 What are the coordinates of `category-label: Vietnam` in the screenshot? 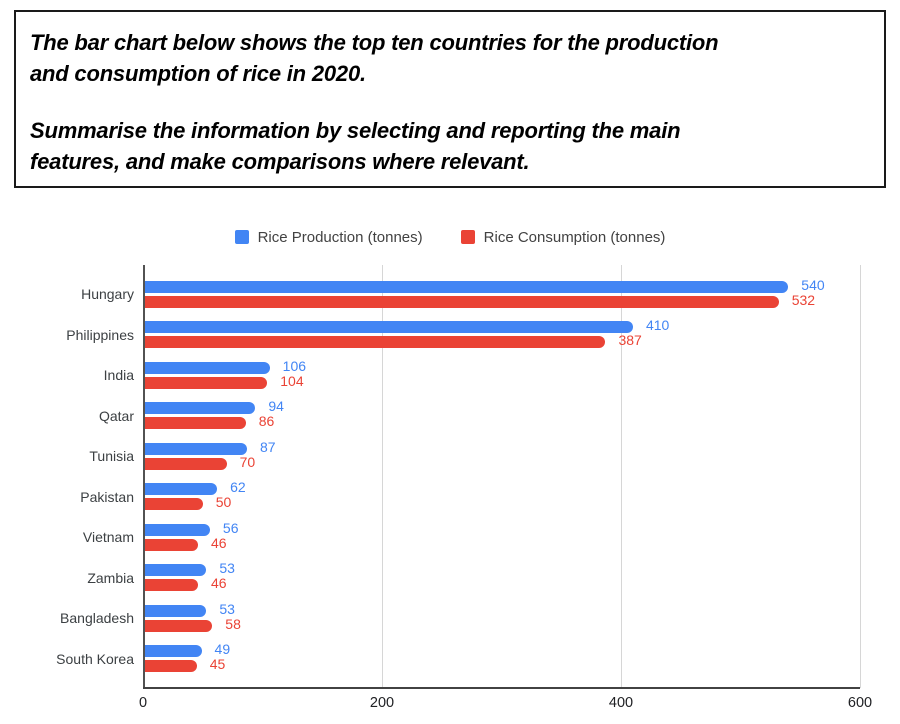 It's located at (108, 537).